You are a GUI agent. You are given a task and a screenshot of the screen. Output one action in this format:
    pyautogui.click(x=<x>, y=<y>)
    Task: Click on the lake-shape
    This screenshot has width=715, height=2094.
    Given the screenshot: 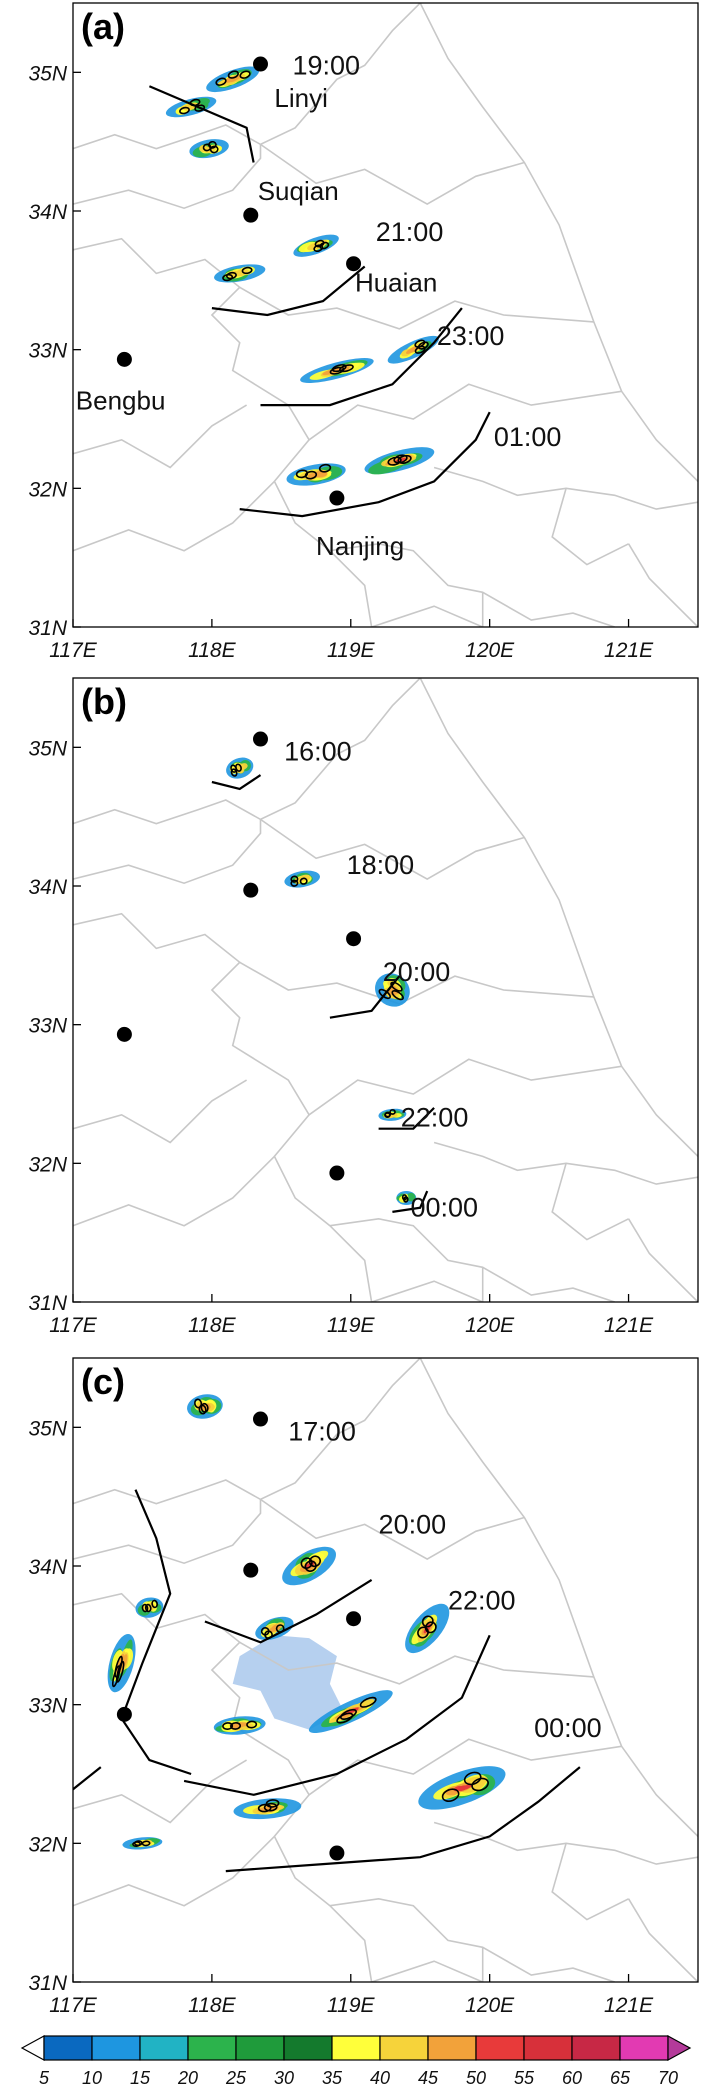 What is the action you would take?
    pyautogui.click(x=288, y=1682)
    